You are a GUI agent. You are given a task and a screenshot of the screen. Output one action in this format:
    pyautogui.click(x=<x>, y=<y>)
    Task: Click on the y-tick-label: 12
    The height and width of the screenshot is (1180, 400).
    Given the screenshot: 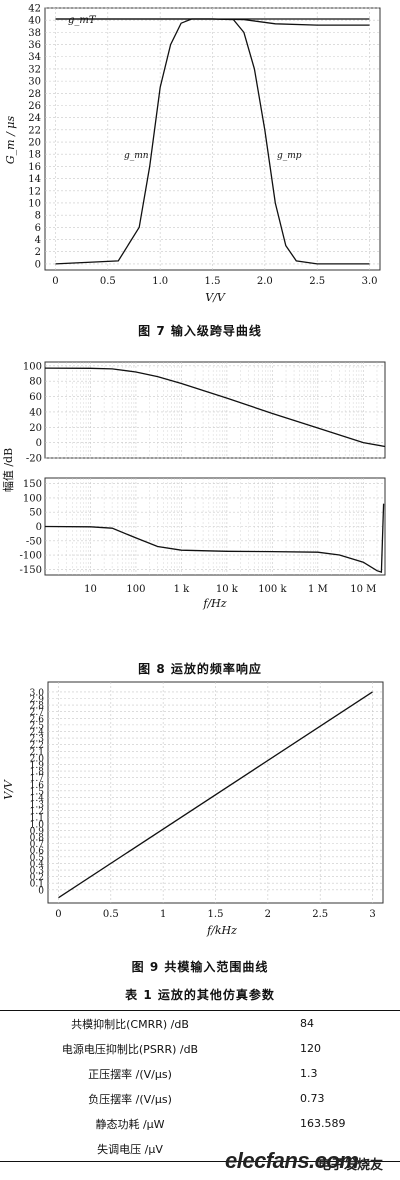 What is the action you would take?
    pyautogui.click(x=34, y=191)
    